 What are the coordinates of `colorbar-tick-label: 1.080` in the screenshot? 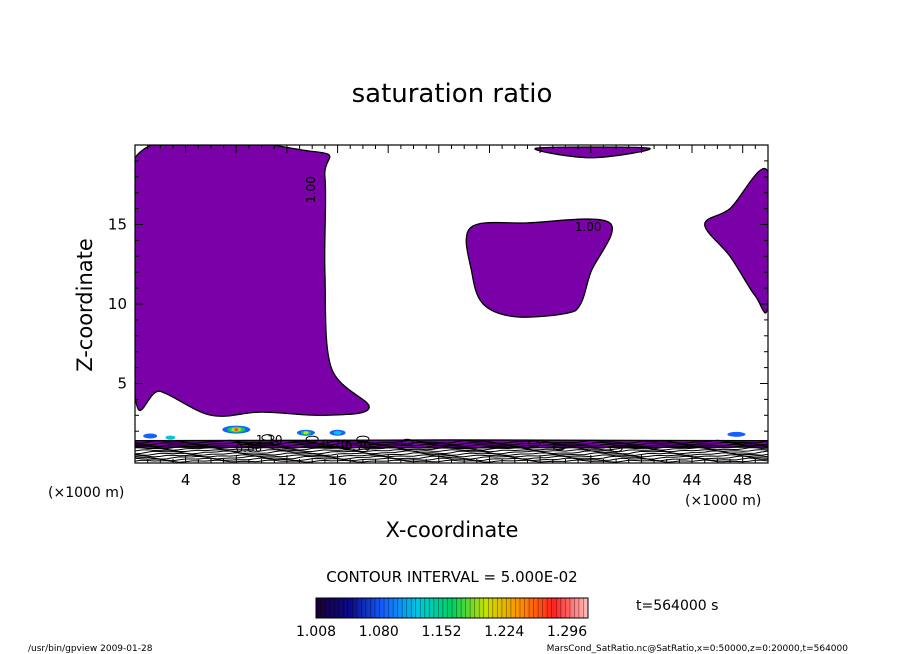 It's located at (379, 632).